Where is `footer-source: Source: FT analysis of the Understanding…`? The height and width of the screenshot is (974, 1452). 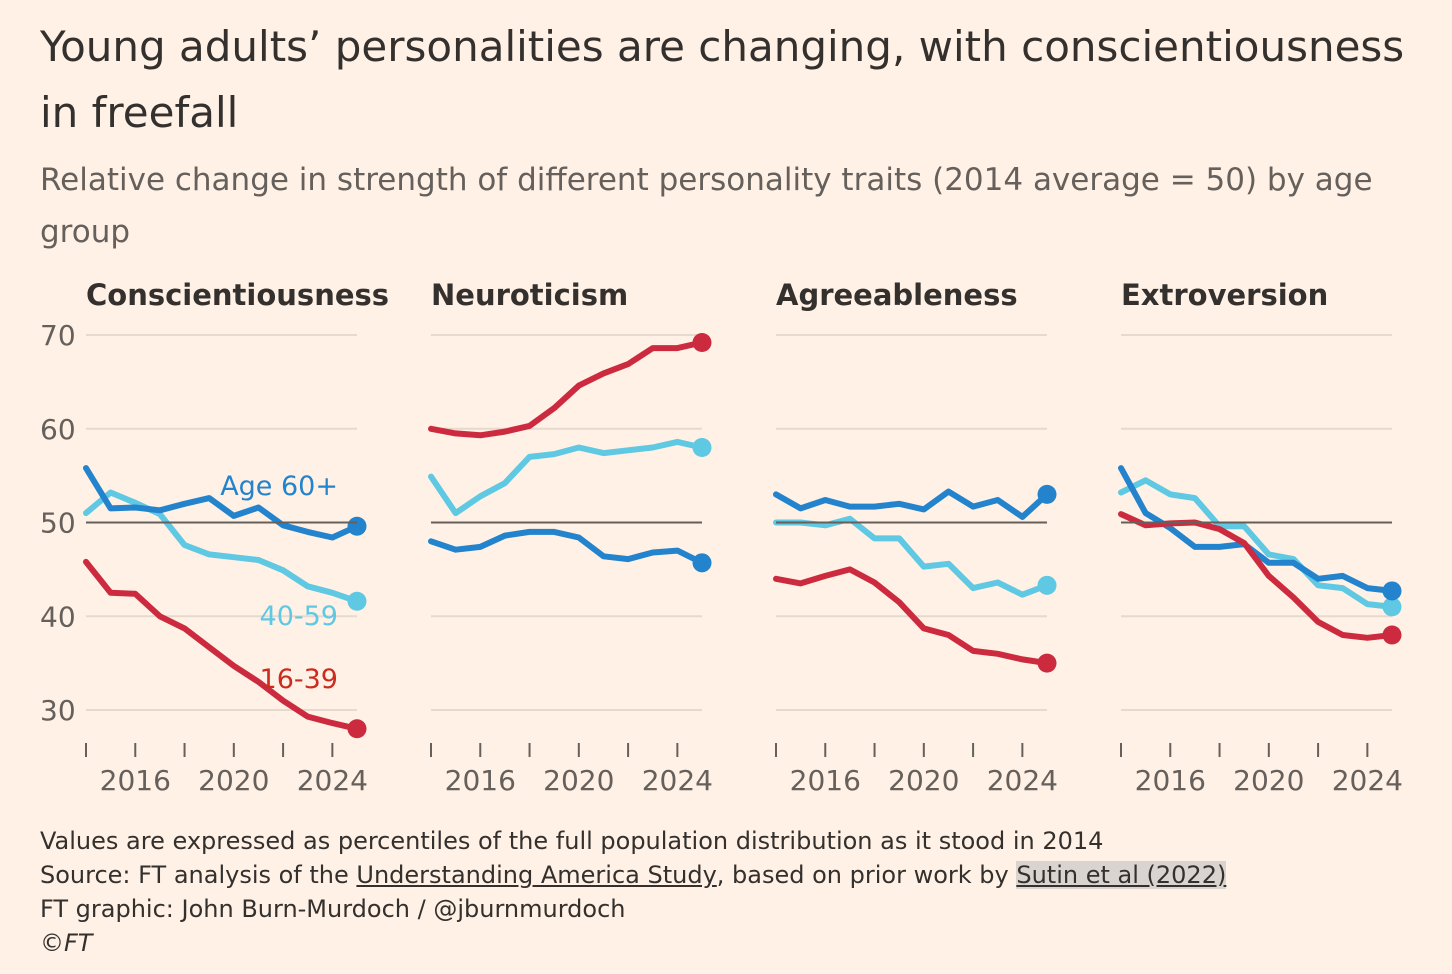 footer-source: Source: FT analysis of the Understanding… is located at coordinates (735, 875).